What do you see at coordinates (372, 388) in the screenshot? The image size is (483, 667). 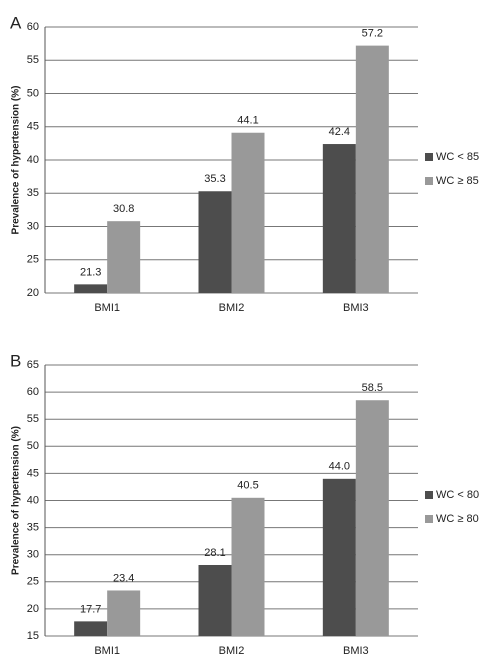 I see `value-label: 58.5` at bounding box center [372, 388].